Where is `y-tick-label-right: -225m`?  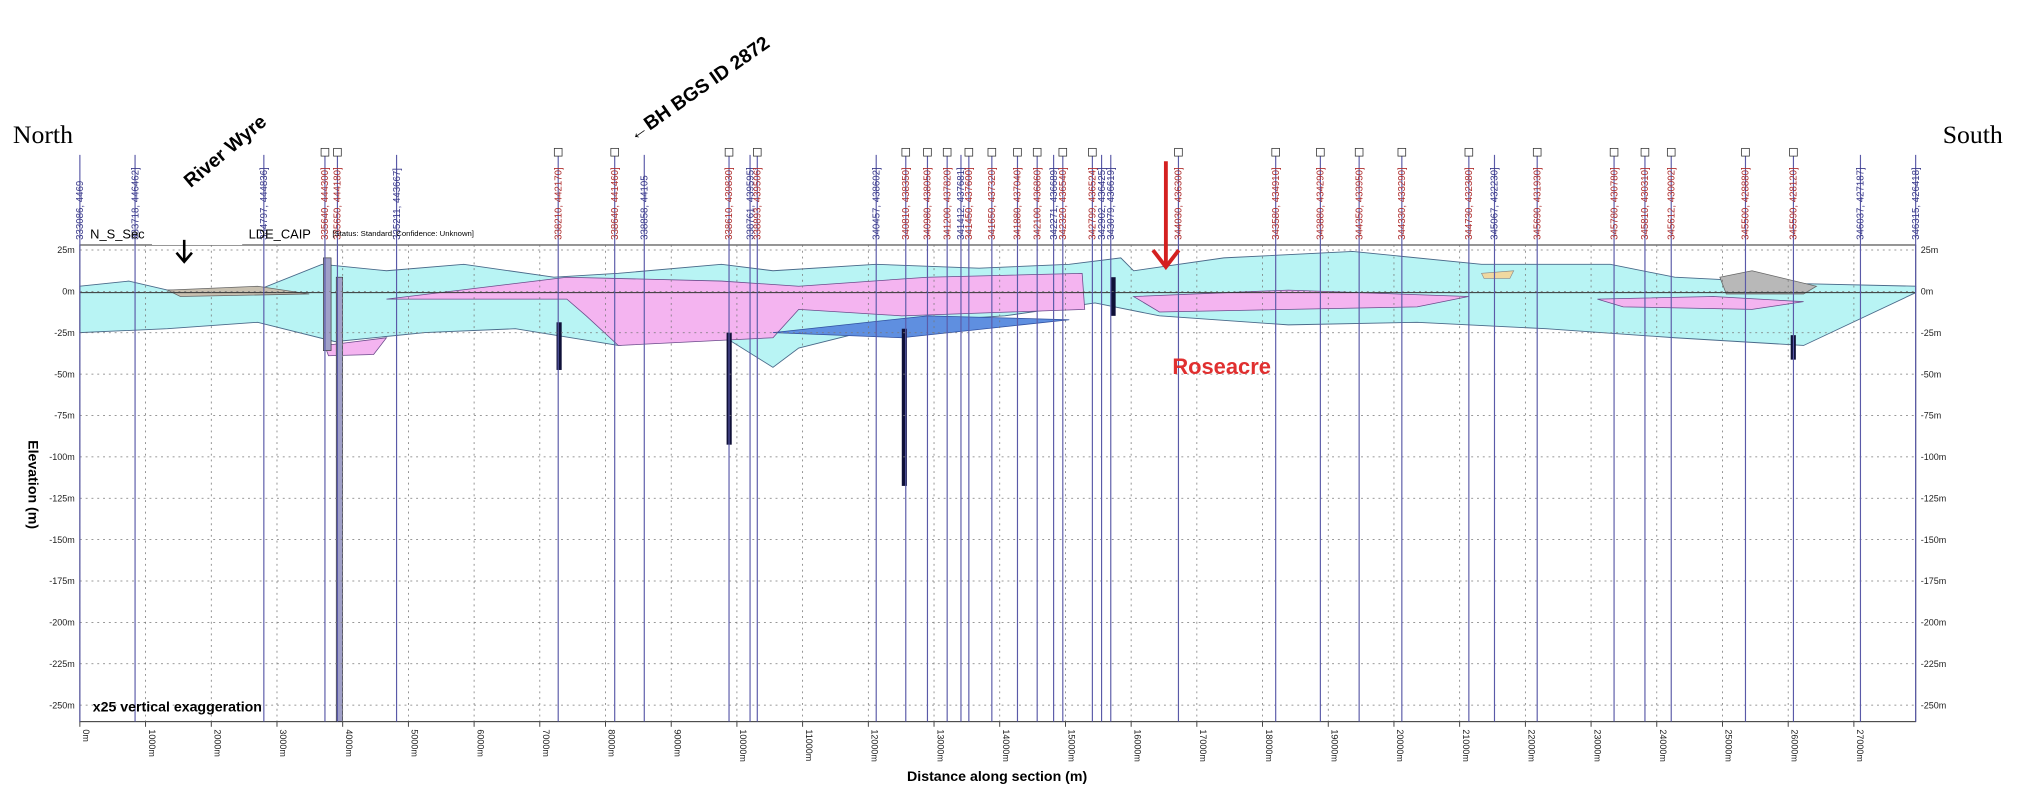 y-tick-label-right: -225m is located at coordinates (1934, 664).